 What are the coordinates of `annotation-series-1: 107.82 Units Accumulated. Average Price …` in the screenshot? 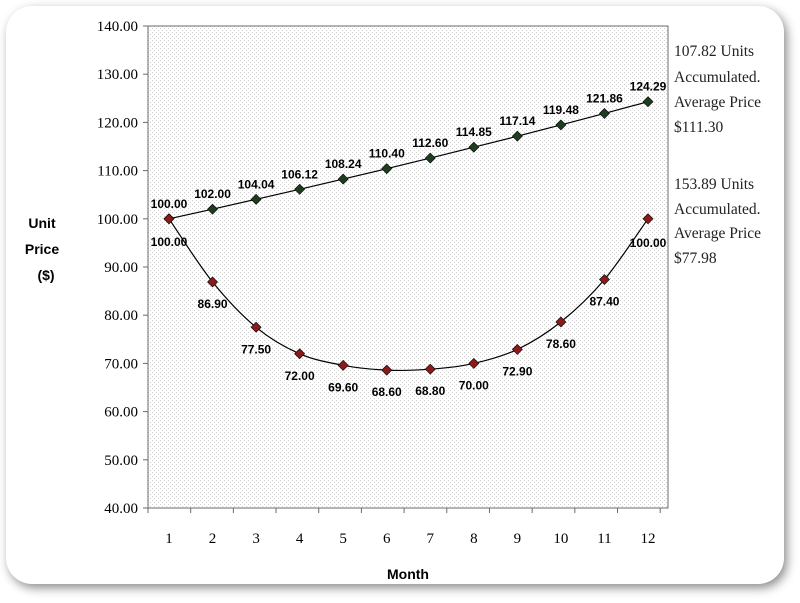 It's located at (717, 89).